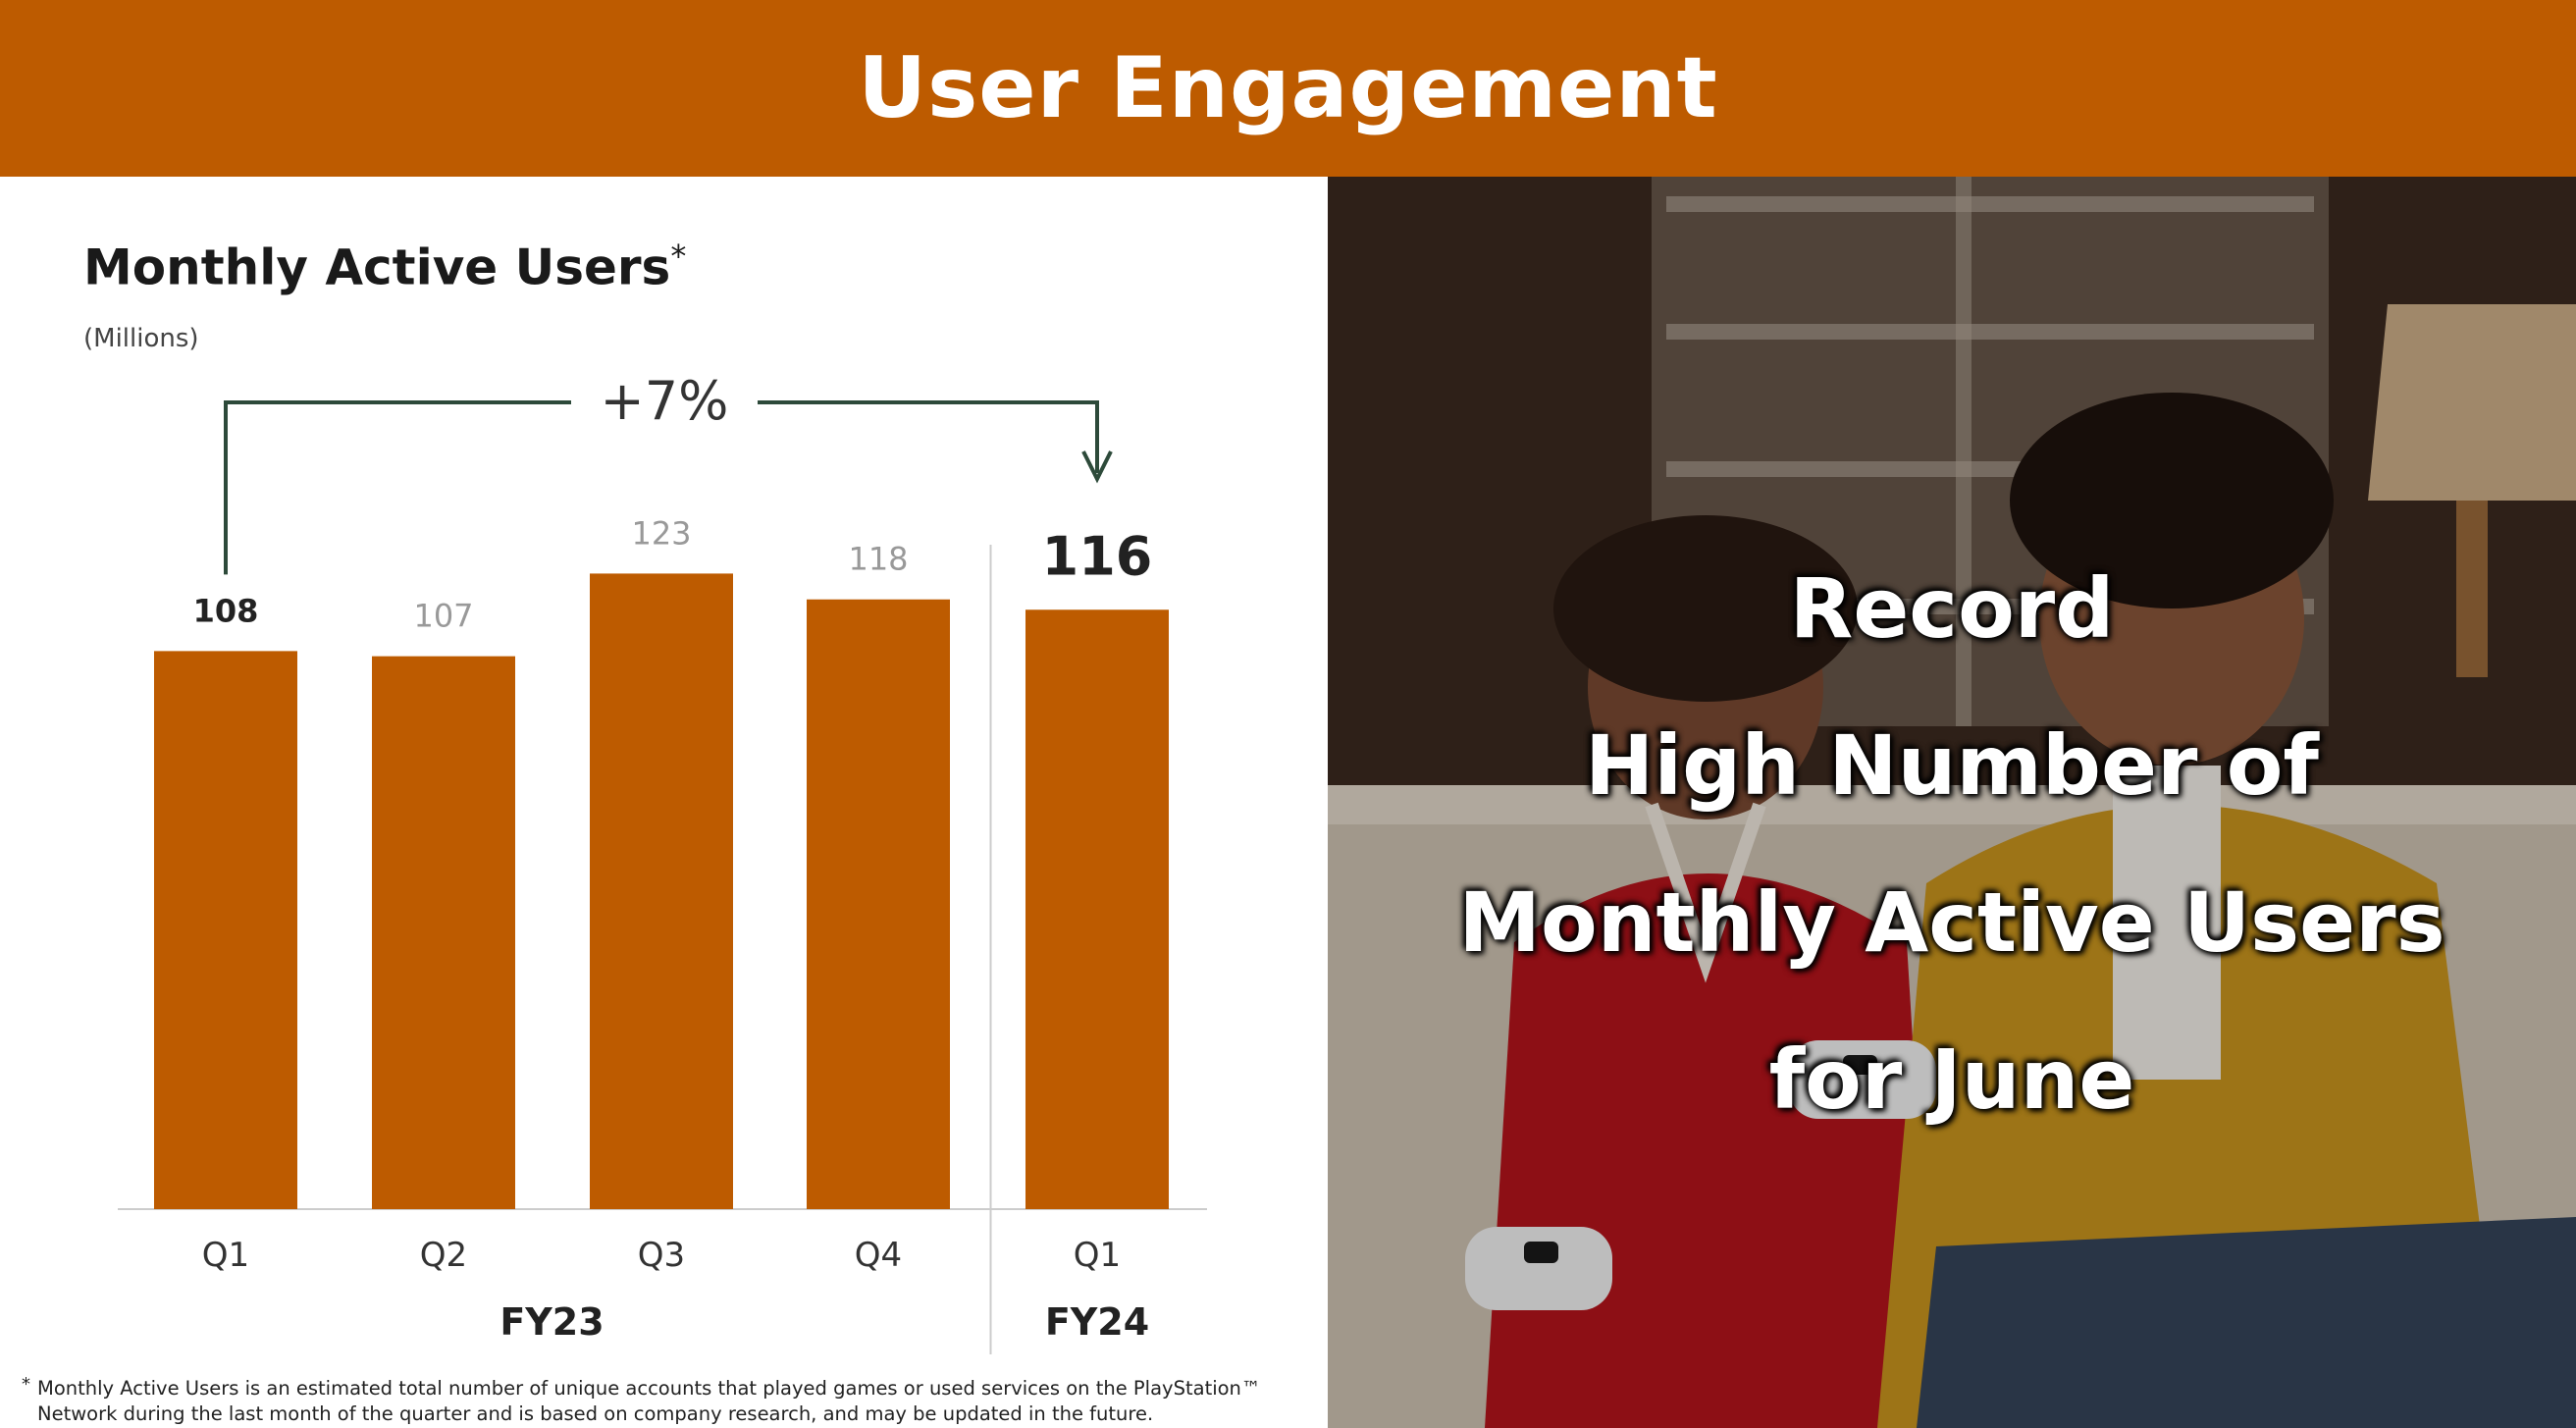 The height and width of the screenshot is (1428, 2576). Describe the element at coordinates (1952, 765) in the screenshot. I see `headline-line: High Number of` at that location.